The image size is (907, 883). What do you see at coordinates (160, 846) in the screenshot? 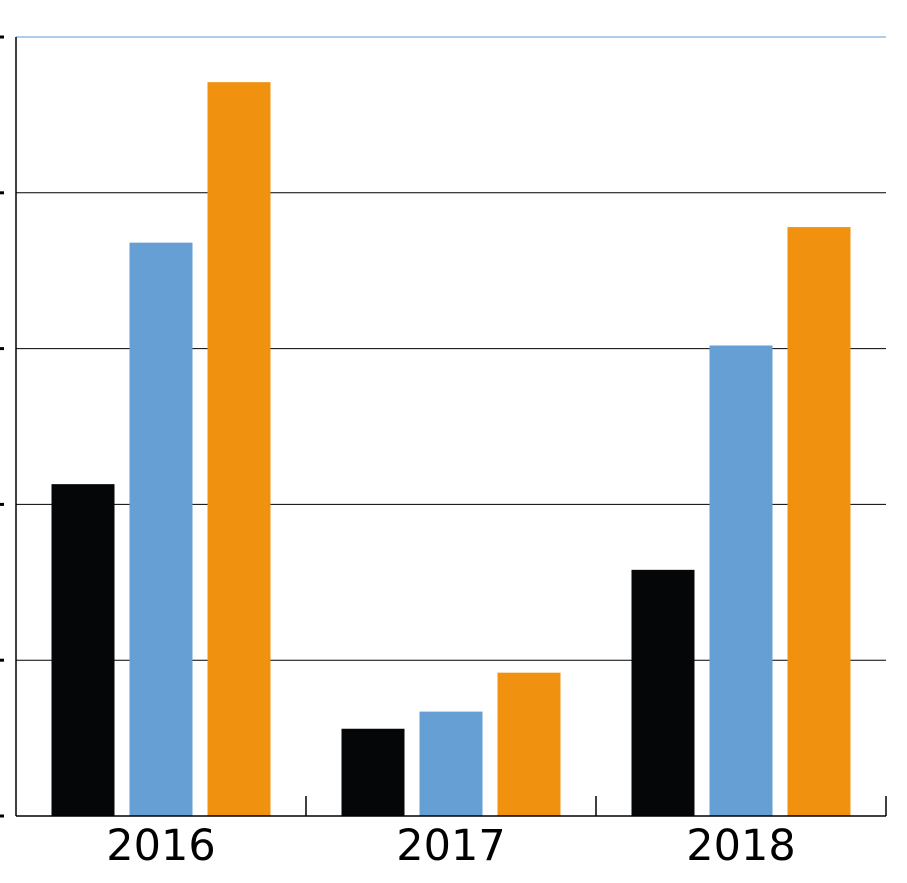
I see `x-tick-label-2016: 2016` at bounding box center [160, 846].